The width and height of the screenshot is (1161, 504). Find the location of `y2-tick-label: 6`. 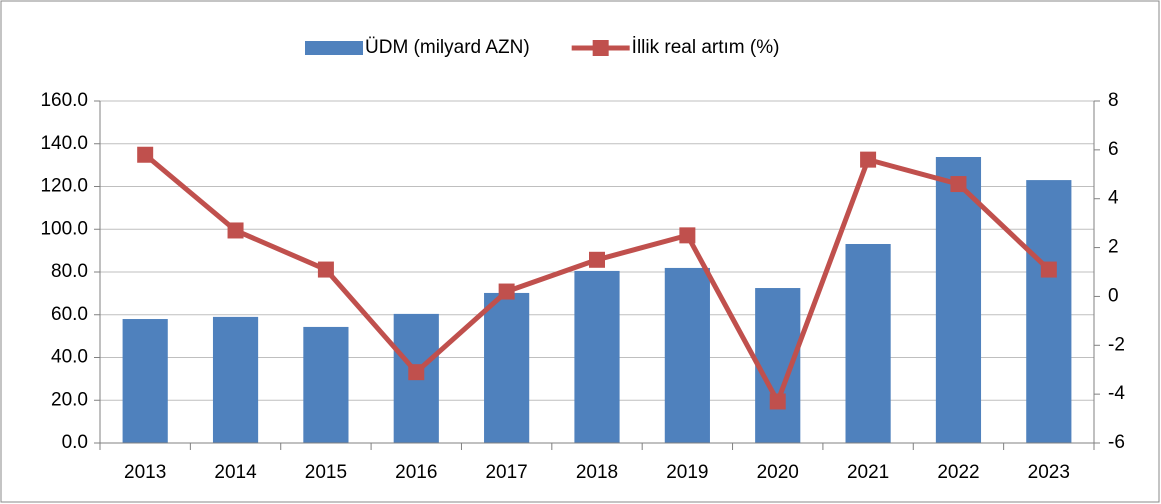

y2-tick-label: 6 is located at coordinates (1113, 149).